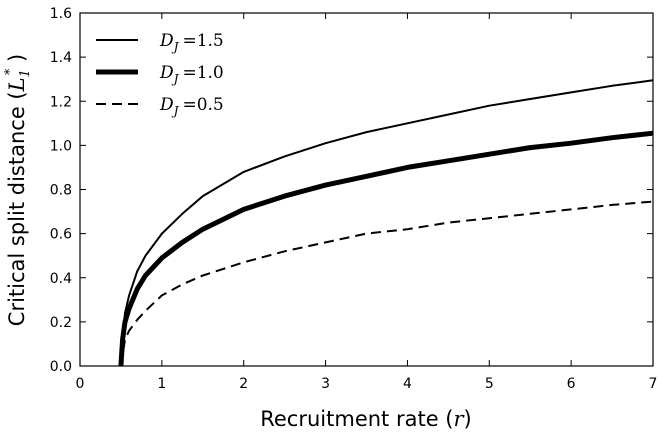 The image size is (664, 438). What do you see at coordinates (61, 323) in the screenshot?
I see `y-tick-label: 0.2` at bounding box center [61, 323].